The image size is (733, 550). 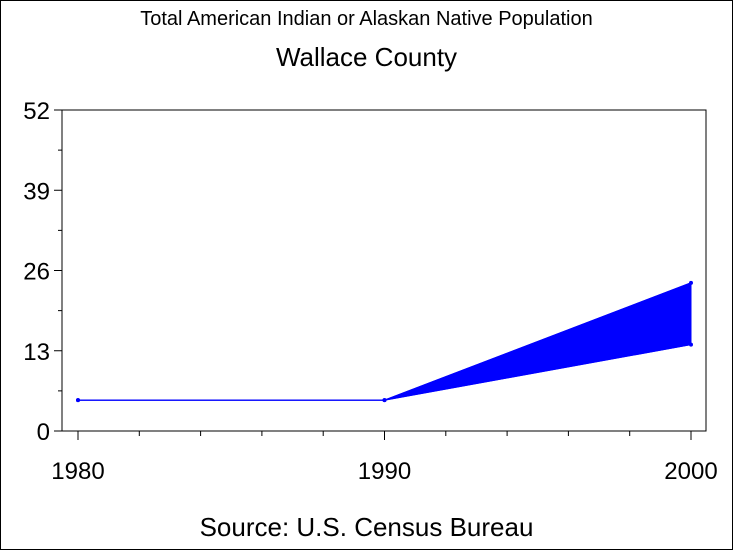 What do you see at coordinates (366, 527) in the screenshot?
I see `chart-source: Source: U.S. Census Bureau` at bounding box center [366, 527].